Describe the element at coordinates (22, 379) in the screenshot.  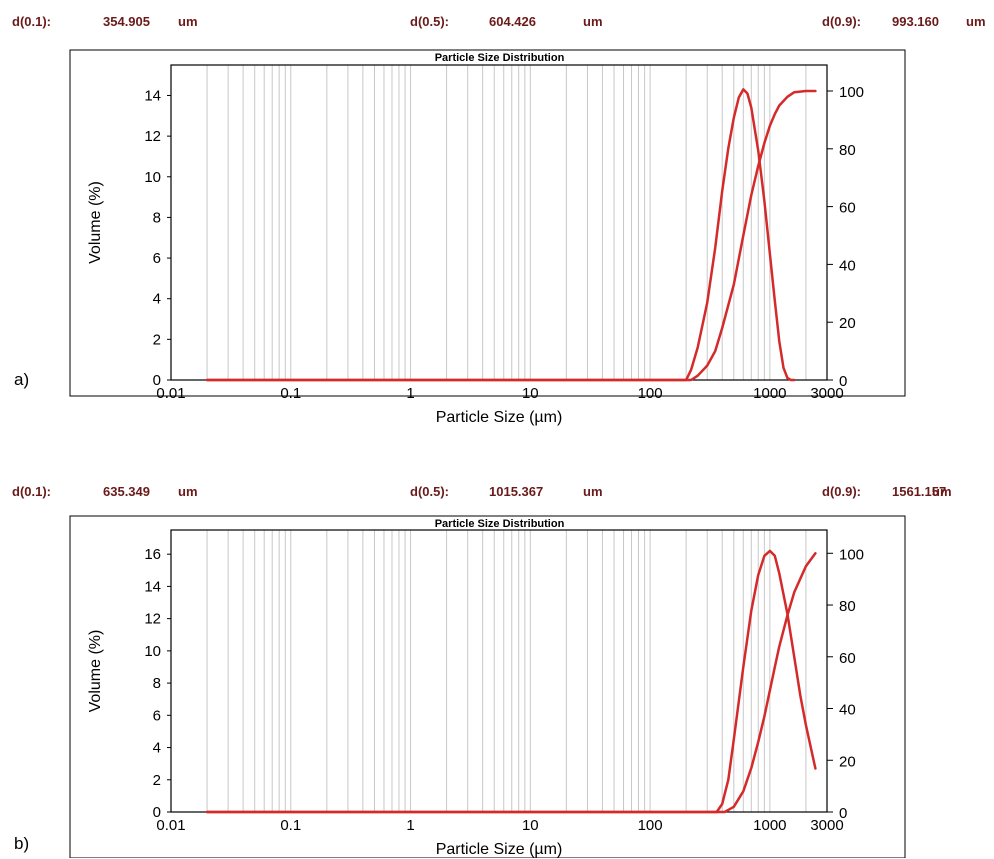
I see `panel-label-a: a)` at that location.